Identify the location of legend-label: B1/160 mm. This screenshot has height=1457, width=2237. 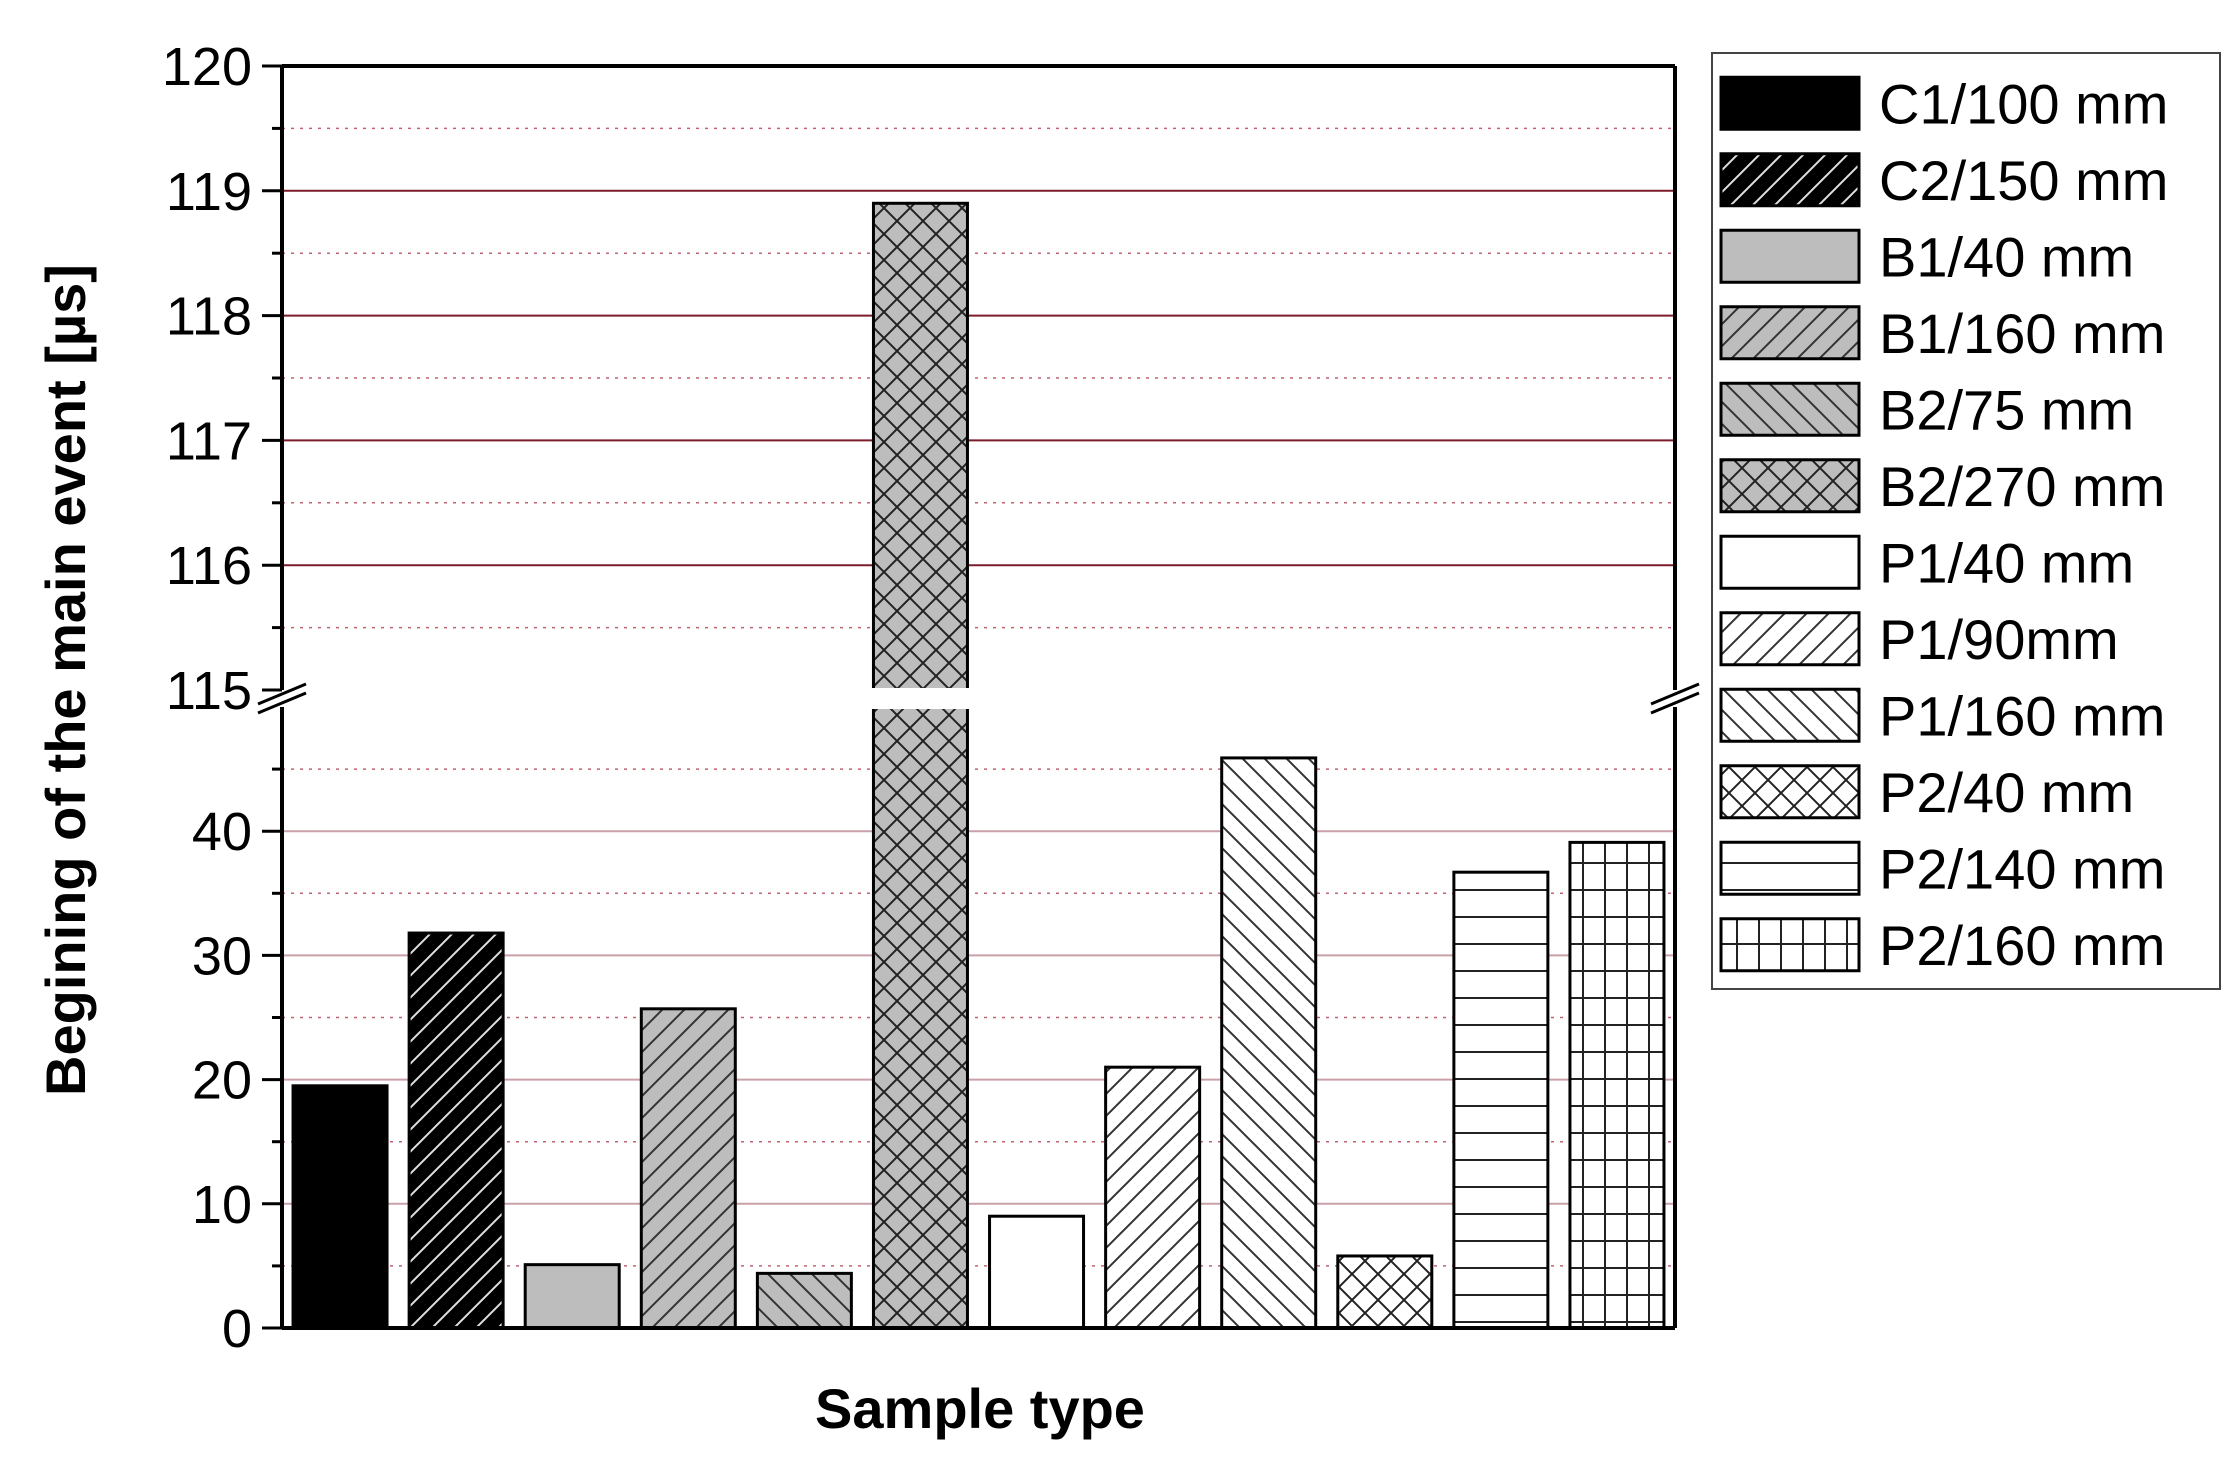
(2022, 333).